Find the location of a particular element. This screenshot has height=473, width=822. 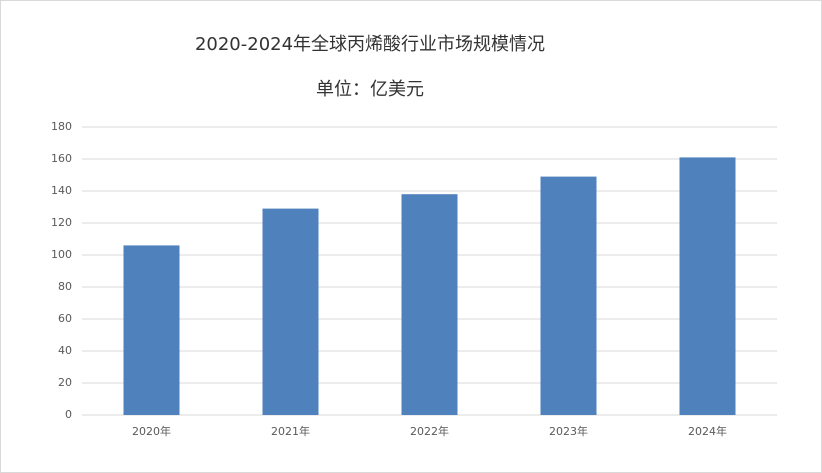

y-tick-label: 120 is located at coordinates (61, 222).